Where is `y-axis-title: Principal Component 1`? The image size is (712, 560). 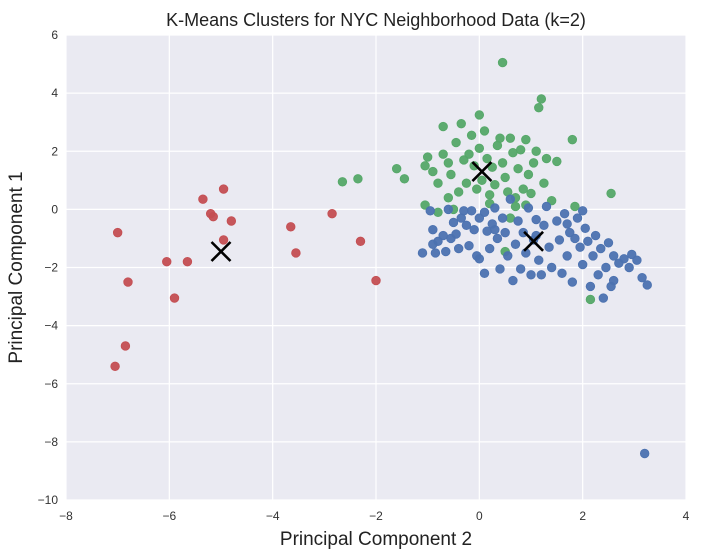 y-axis-title: Principal Component 1 is located at coordinates (16, 267).